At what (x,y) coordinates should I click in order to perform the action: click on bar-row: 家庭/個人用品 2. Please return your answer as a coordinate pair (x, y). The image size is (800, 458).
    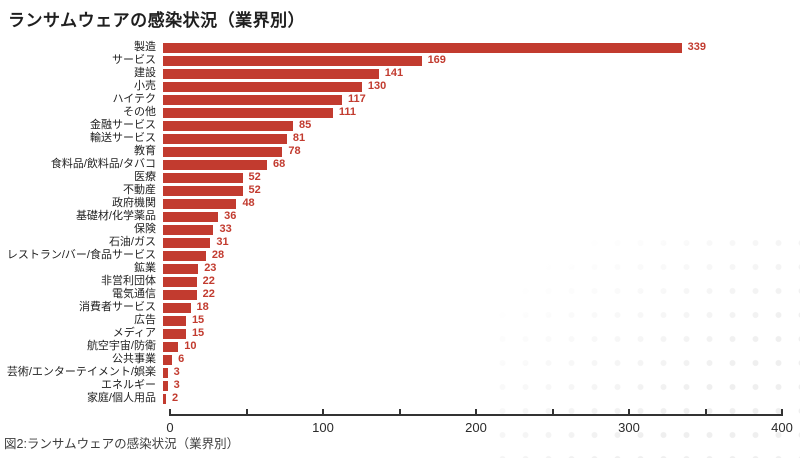
    Looking at the image, I should click on (400, 398).